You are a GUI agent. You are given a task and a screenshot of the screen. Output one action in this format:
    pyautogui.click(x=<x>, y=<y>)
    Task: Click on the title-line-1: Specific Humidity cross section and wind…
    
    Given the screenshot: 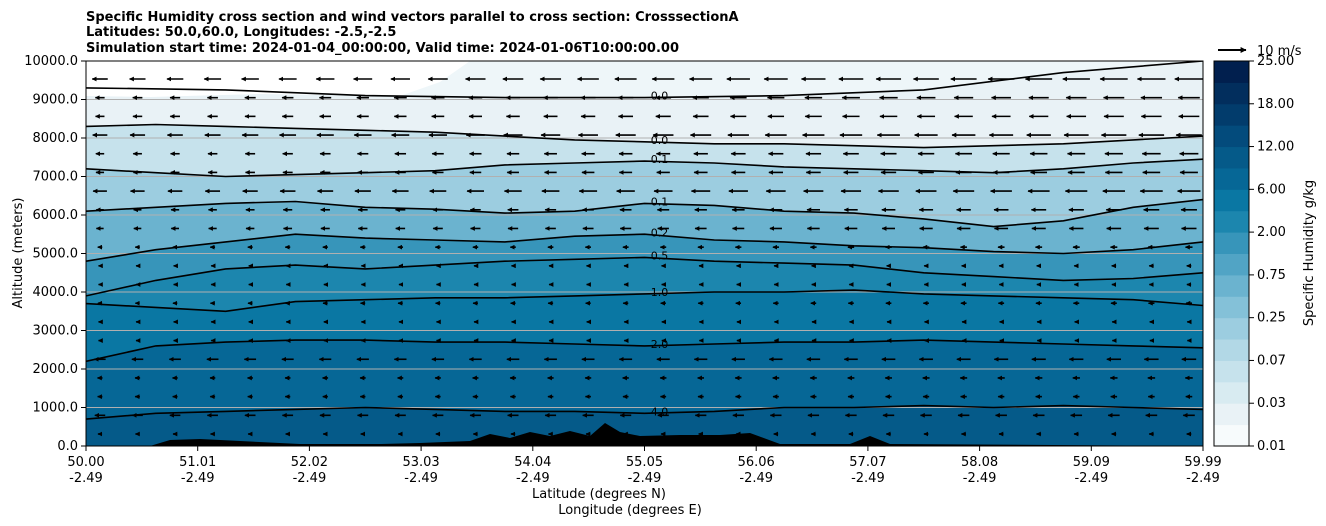 What is the action you would take?
    pyautogui.click(x=412, y=17)
    